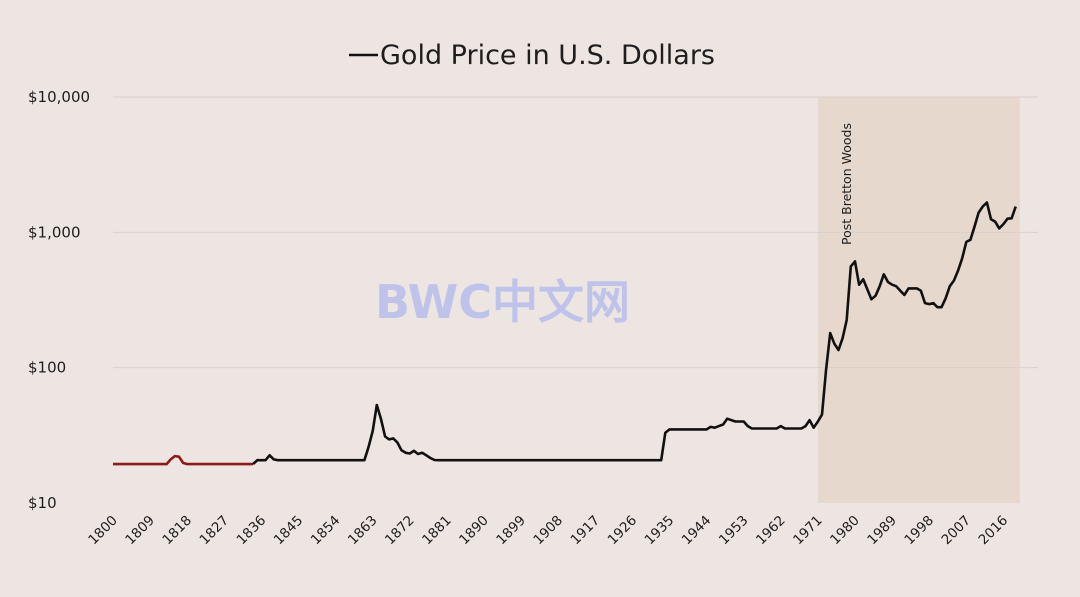 Image resolution: width=1080 pixels, height=597 pixels. I want to click on x-tick-label: 1818, so click(177, 531).